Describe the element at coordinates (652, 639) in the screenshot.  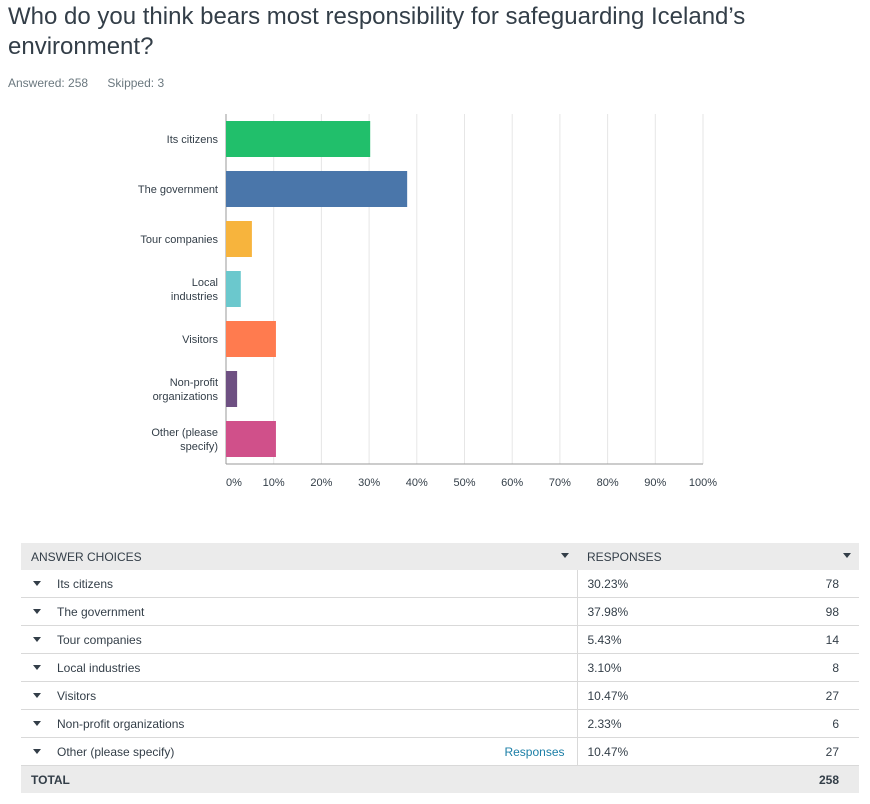
I see `choice-percent: 5.43%` at that location.